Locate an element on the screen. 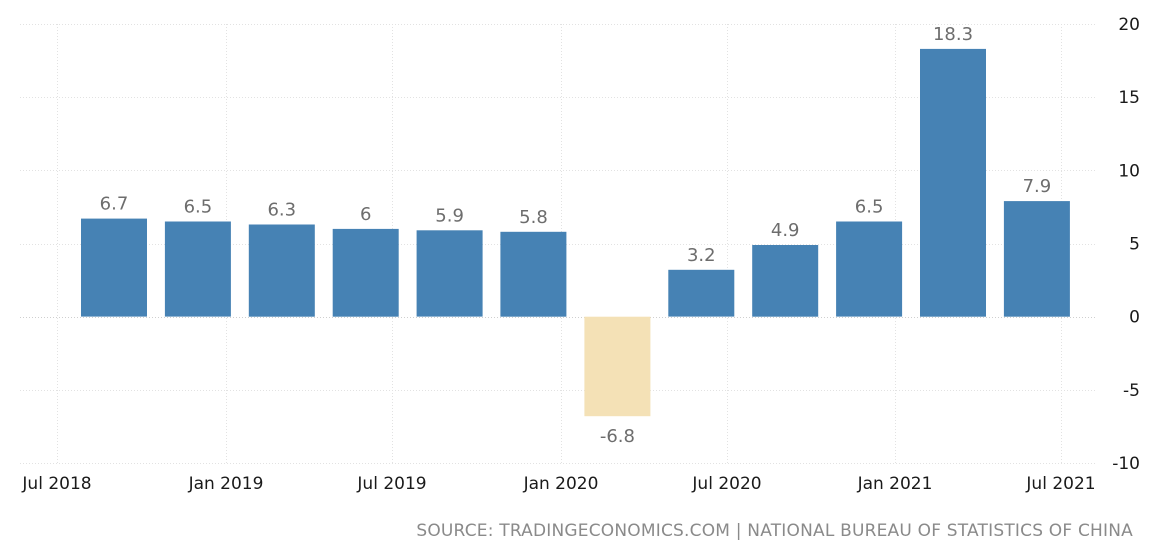  bar-value-label: 6 is located at coordinates (365, 214).